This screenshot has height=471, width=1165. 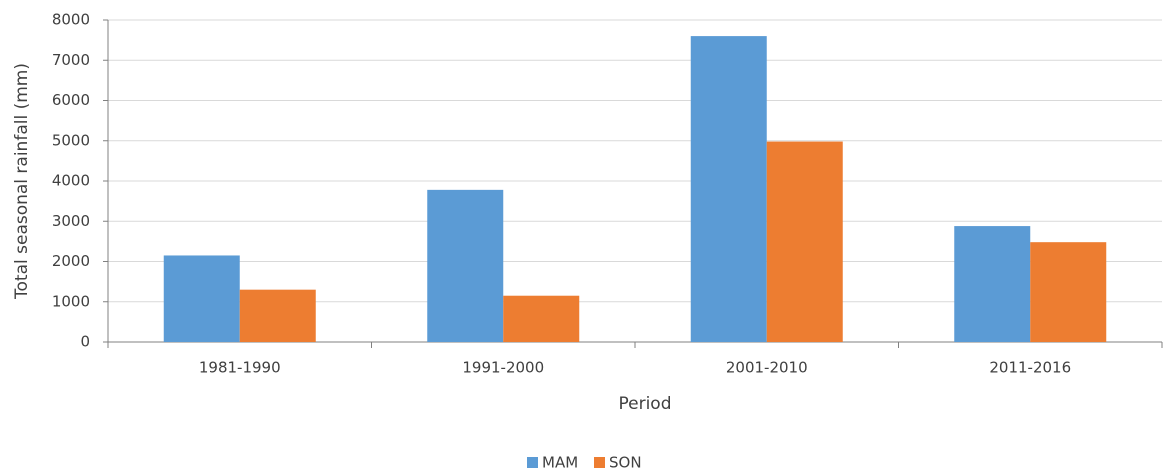 What do you see at coordinates (22, 181) in the screenshot?
I see `y-axis-label: Total seasonal rainfall (mm)` at bounding box center [22, 181].